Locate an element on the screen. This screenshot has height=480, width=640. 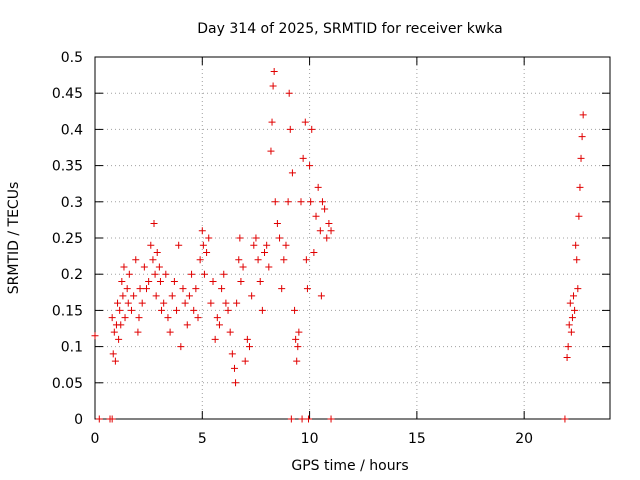
y-tick-label: 0.45 is located at coordinates (67, 94).